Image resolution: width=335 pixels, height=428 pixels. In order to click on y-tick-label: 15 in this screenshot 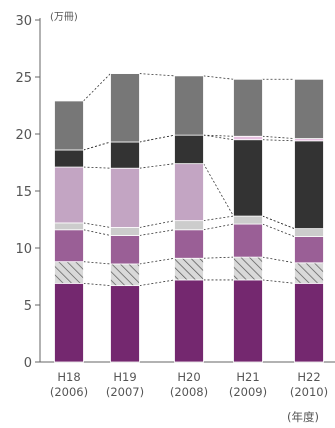, I will do `click(23, 192)`.